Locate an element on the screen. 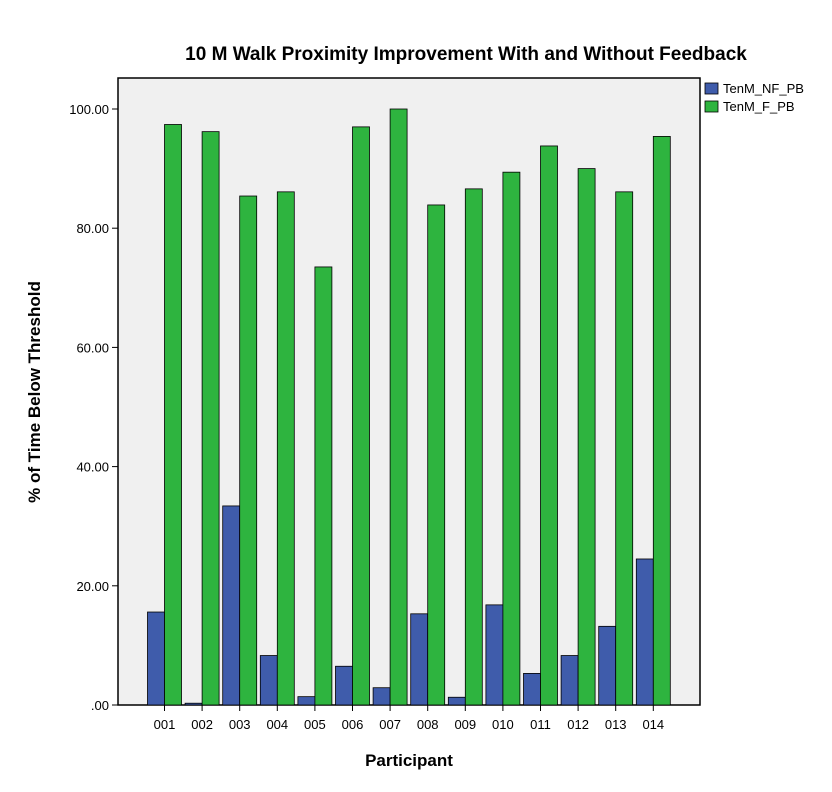 This screenshot has width=832, height=792. y-axis-ticks: .00 20.00 40.00 60.00 80.00 100.00 is located at coordinates (93, 407).